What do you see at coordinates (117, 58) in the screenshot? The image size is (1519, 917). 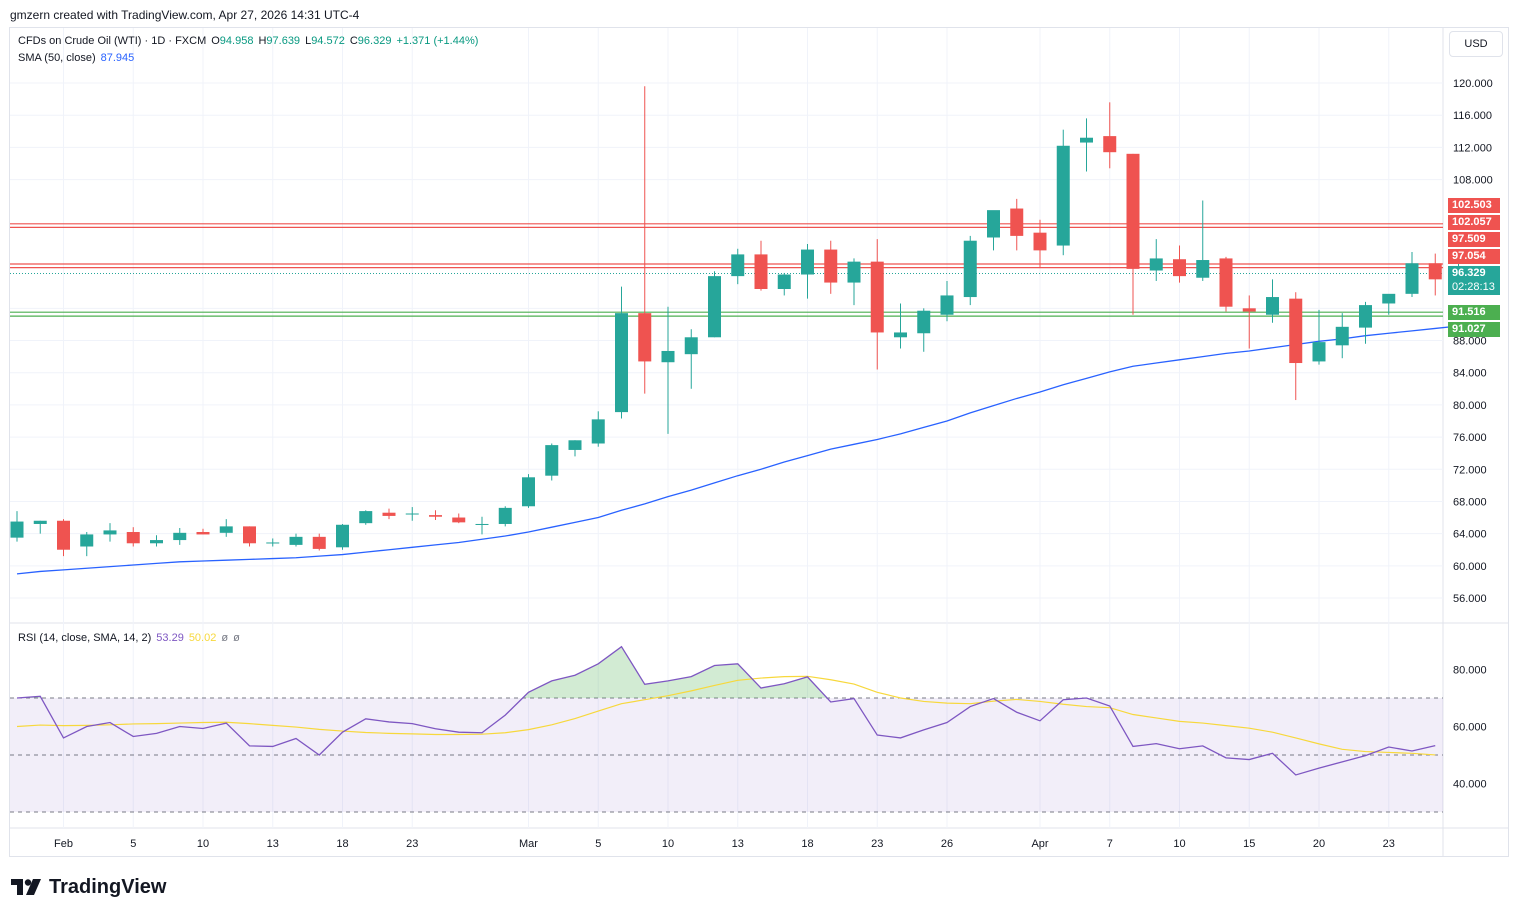 I see `sma-value: 87.945` at bounding box center [117, 58].